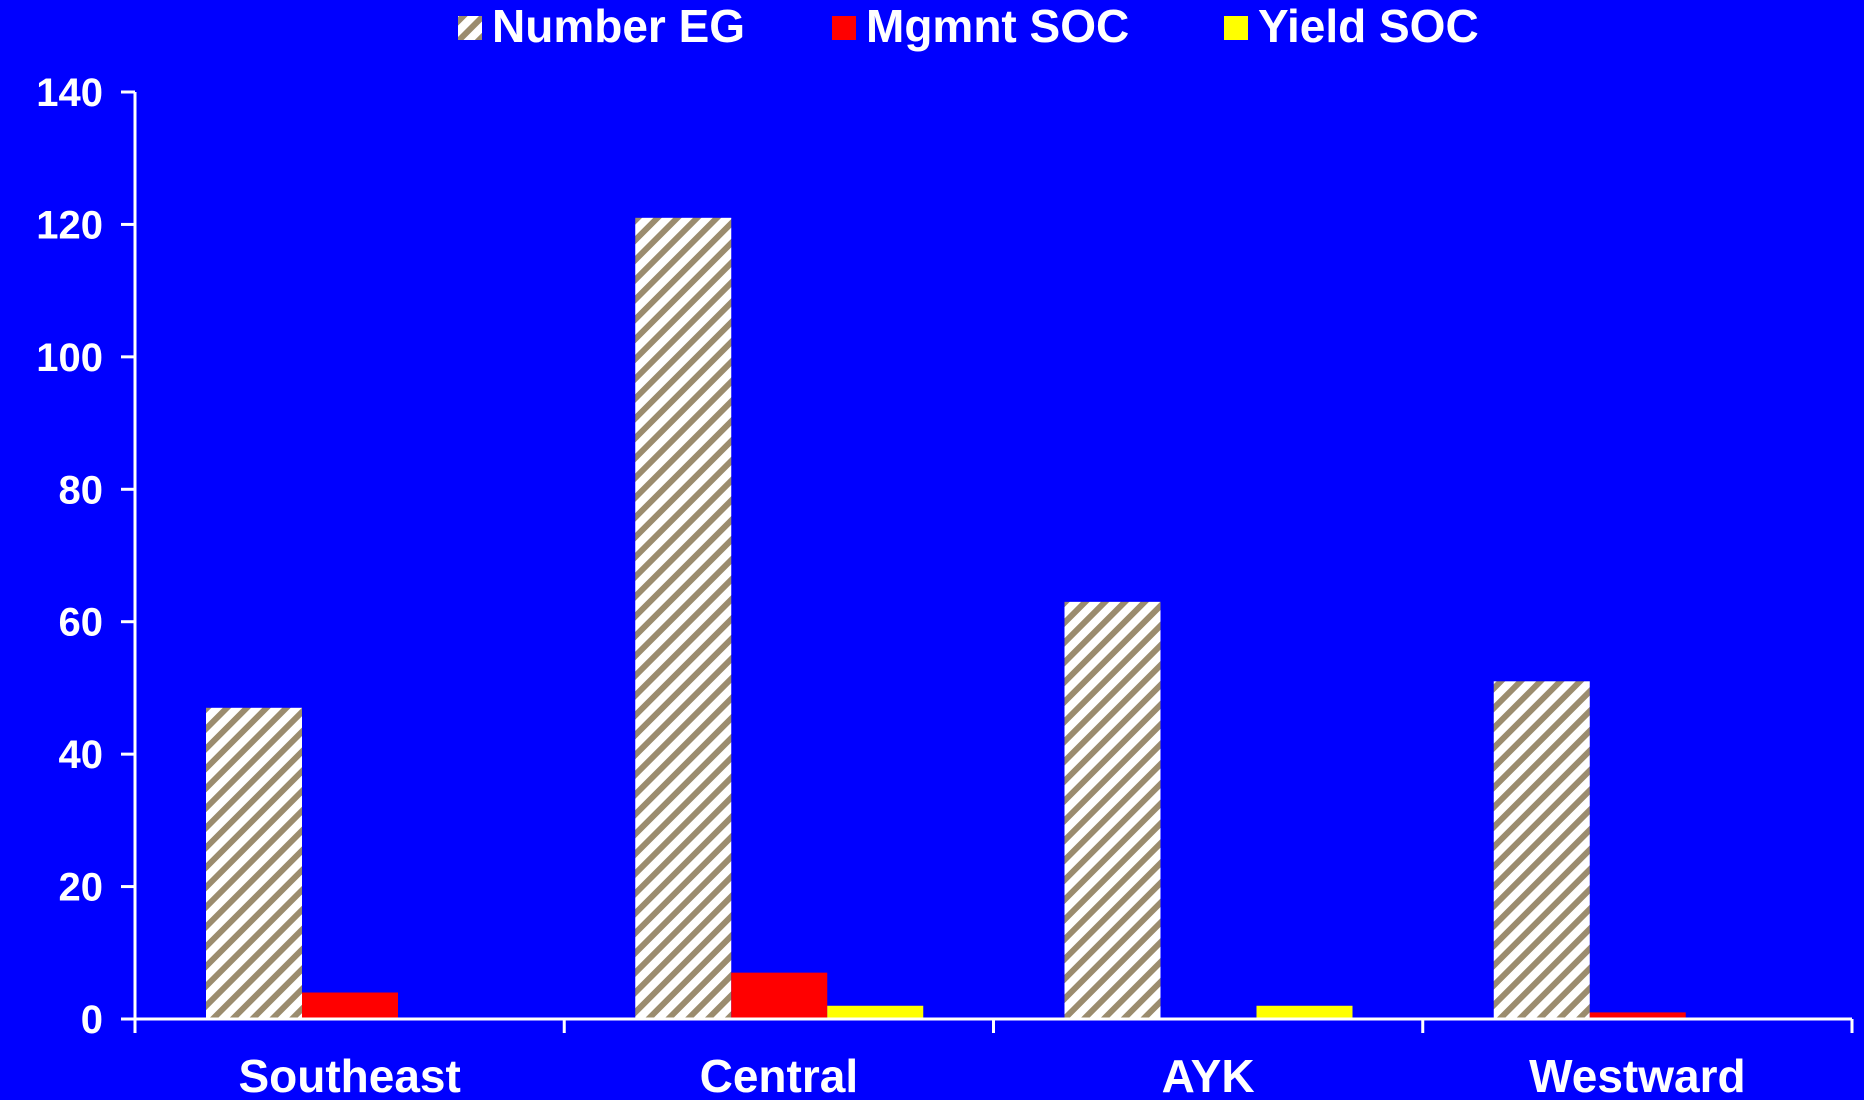  I want to click on y-tick-label: 40, so click(81, 755).